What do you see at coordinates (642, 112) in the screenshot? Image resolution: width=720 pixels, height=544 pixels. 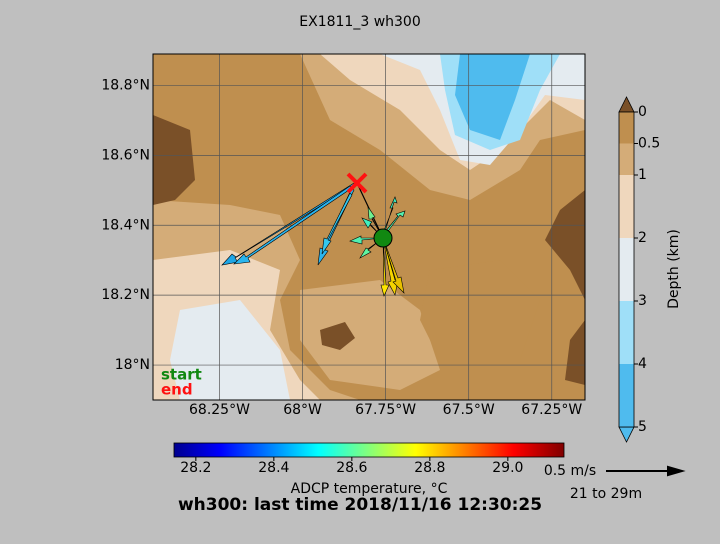 I see `depth-tick-label: 0` at bounding box center [642, 112].